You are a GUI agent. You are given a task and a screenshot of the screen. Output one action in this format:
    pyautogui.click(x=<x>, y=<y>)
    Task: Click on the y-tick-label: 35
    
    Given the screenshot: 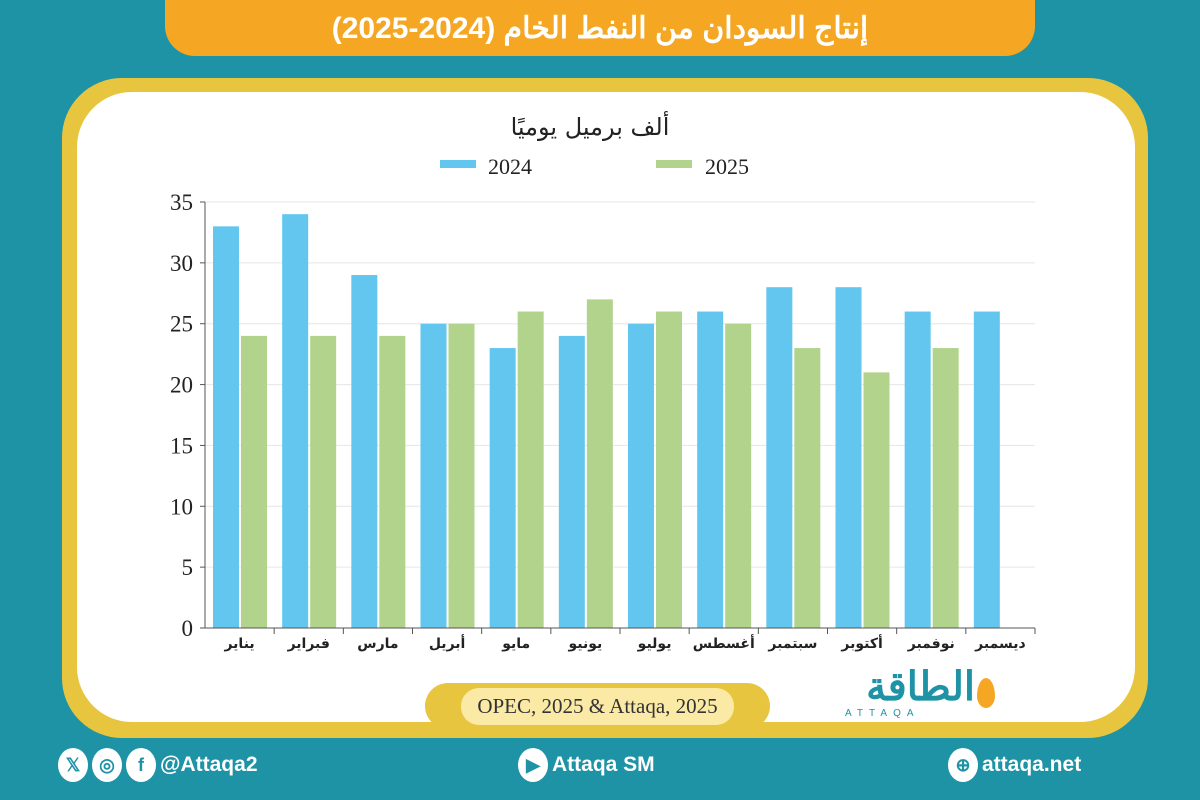 What is the action you would take?
    pyautogui.click(x=181, y=202)
    